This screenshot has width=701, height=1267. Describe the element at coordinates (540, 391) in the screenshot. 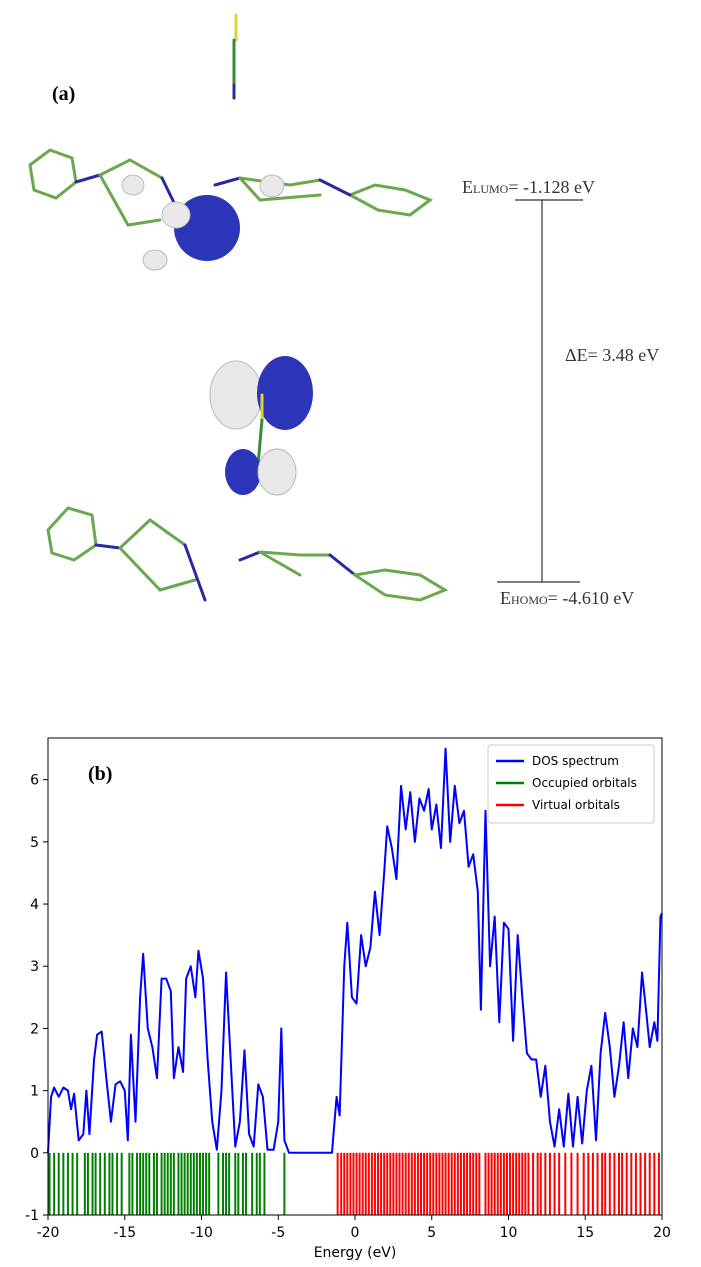

I see `energy-diagram` at that location.